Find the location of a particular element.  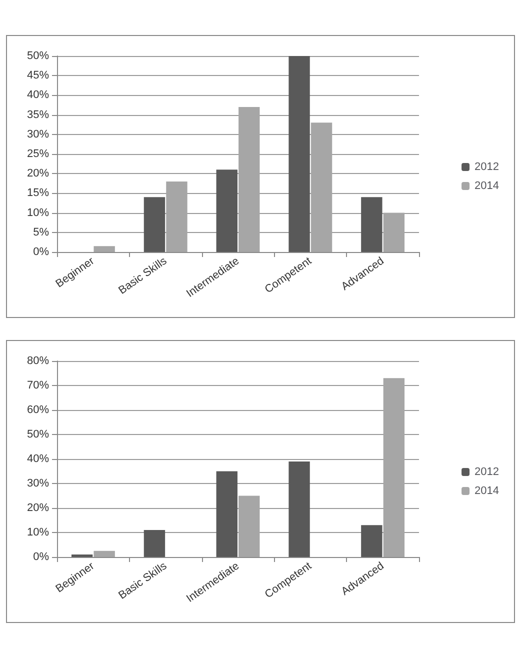

y-tick-label: 60% is located at coordinates (38, 410).